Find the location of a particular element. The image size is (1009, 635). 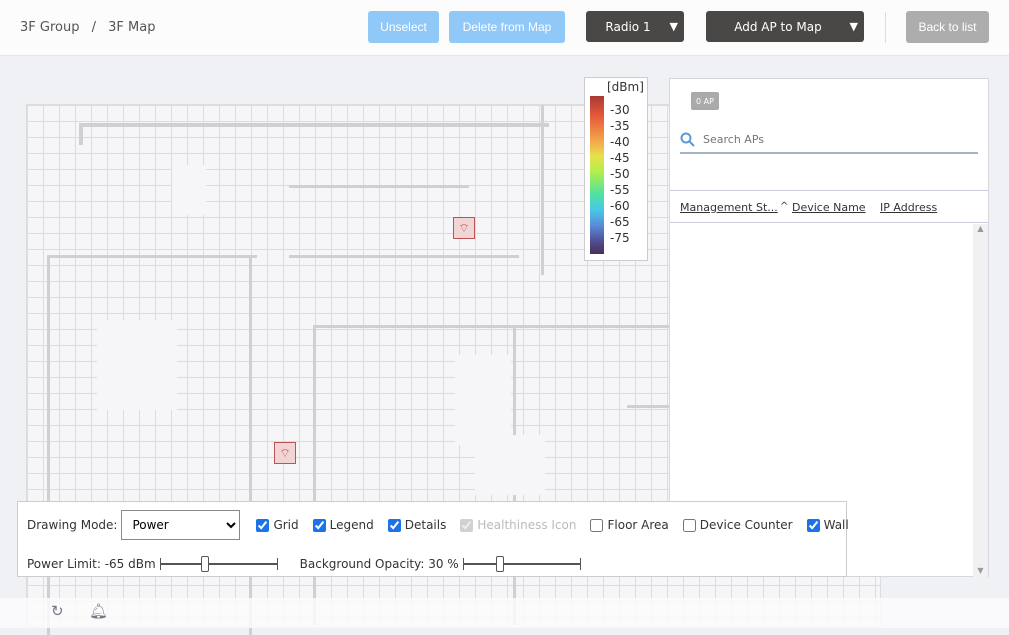

drawing-mode-select: Power is located at coordinates (181, 525).